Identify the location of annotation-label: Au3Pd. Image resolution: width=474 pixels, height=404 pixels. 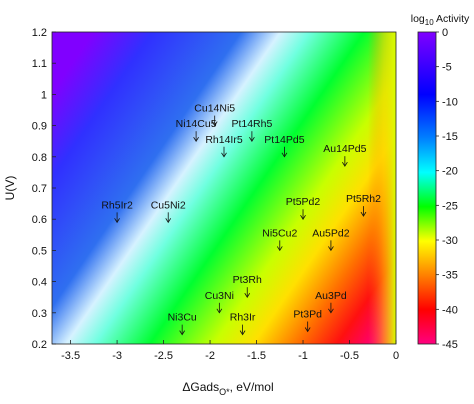
(331, 296).